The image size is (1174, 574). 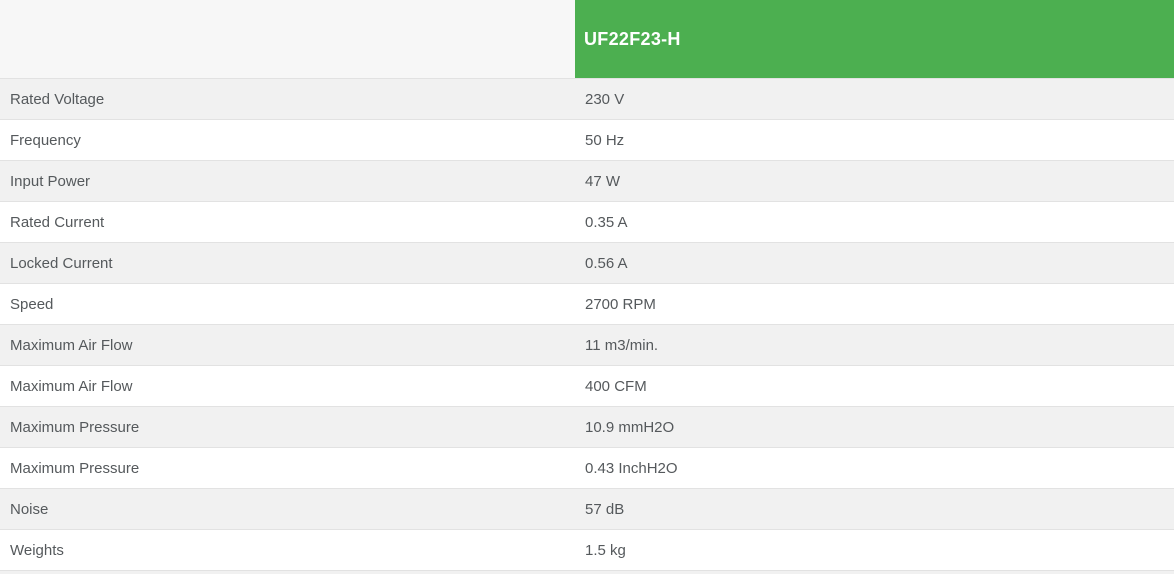 I want to click on spec-value: 50 Hz, so click(x=605, y=140).